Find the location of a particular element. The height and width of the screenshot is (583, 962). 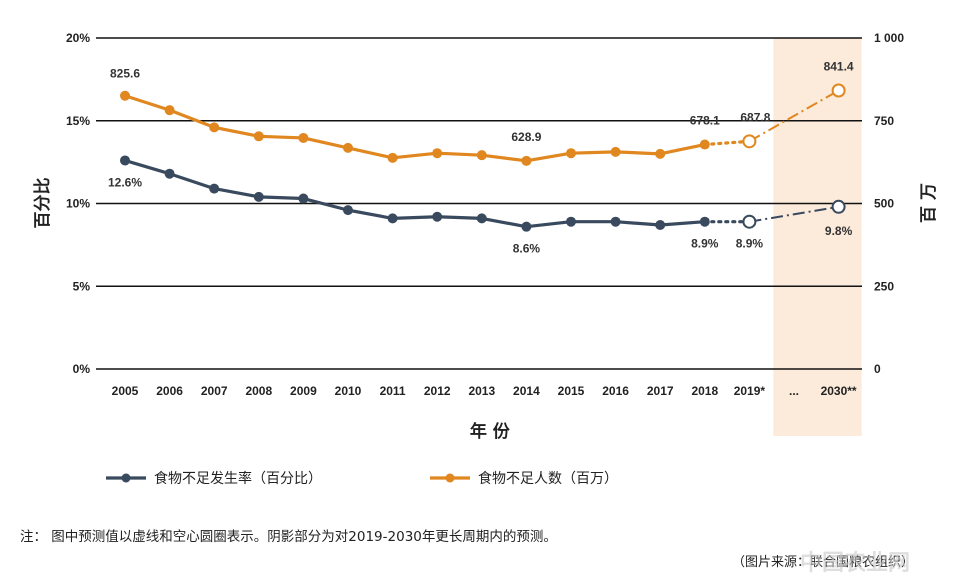

data-label: 687.8 is located at coordinates (755, 117).